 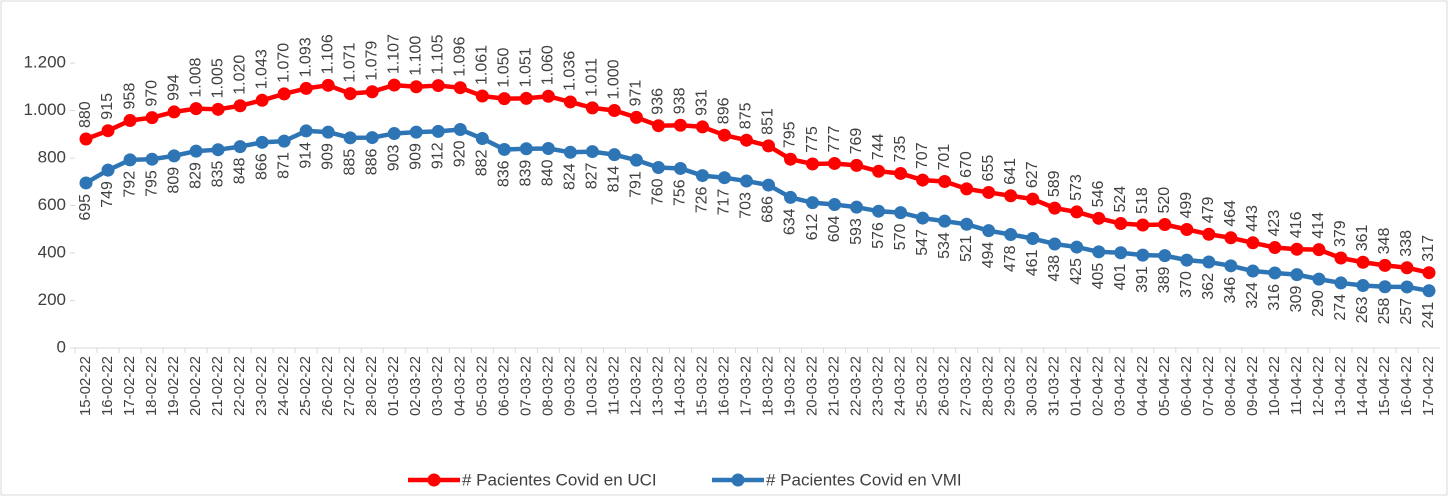 What do you see at coordinates (52, 204) in the screenshot?
I see `y-tick-label: 600` at bounding box center [52, 204].